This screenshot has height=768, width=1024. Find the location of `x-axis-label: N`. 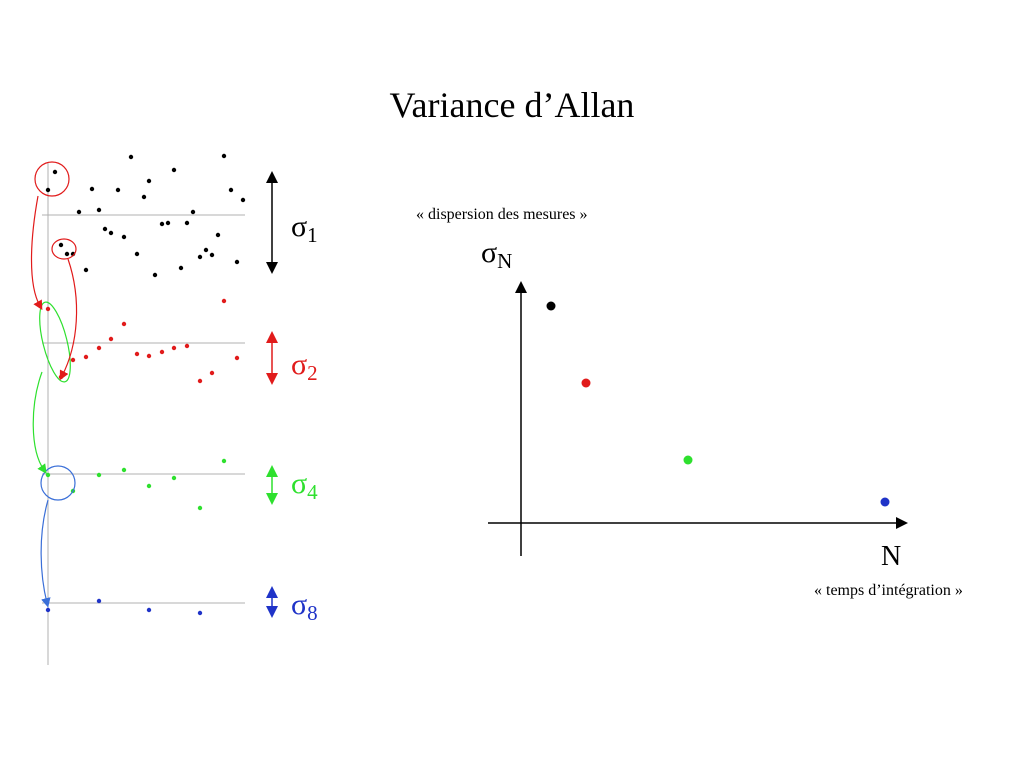

x-axis-label: N is located at coordinates (891, 556).